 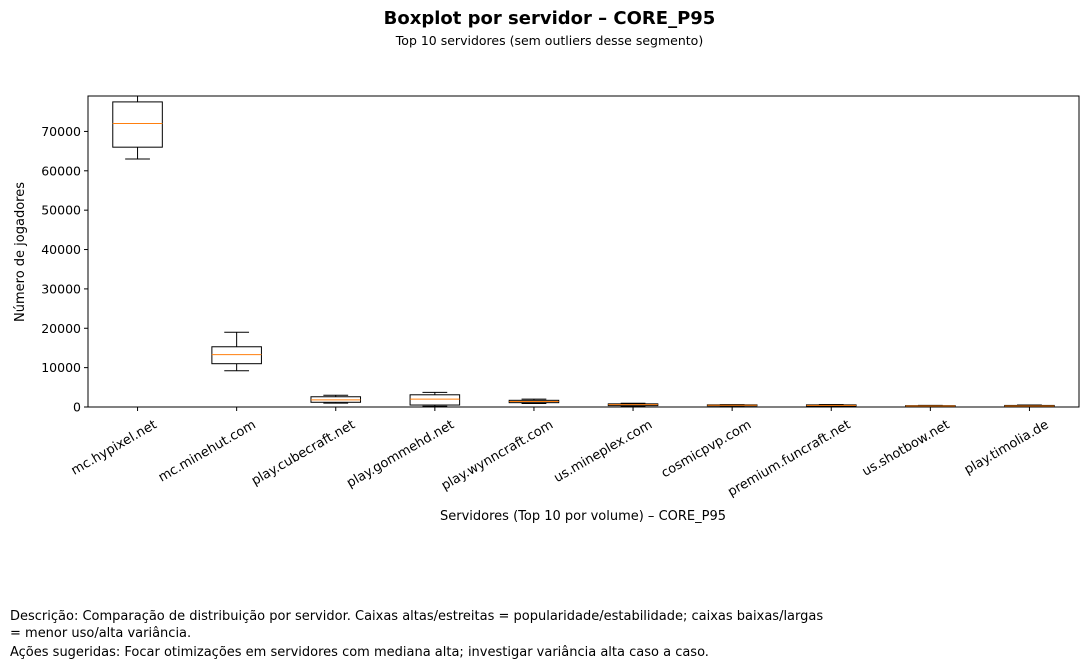 What do you see at coordinates (61, 328) in the screenshot?
I see `y-tick-label: 20000` at bounding box center [61, 328].